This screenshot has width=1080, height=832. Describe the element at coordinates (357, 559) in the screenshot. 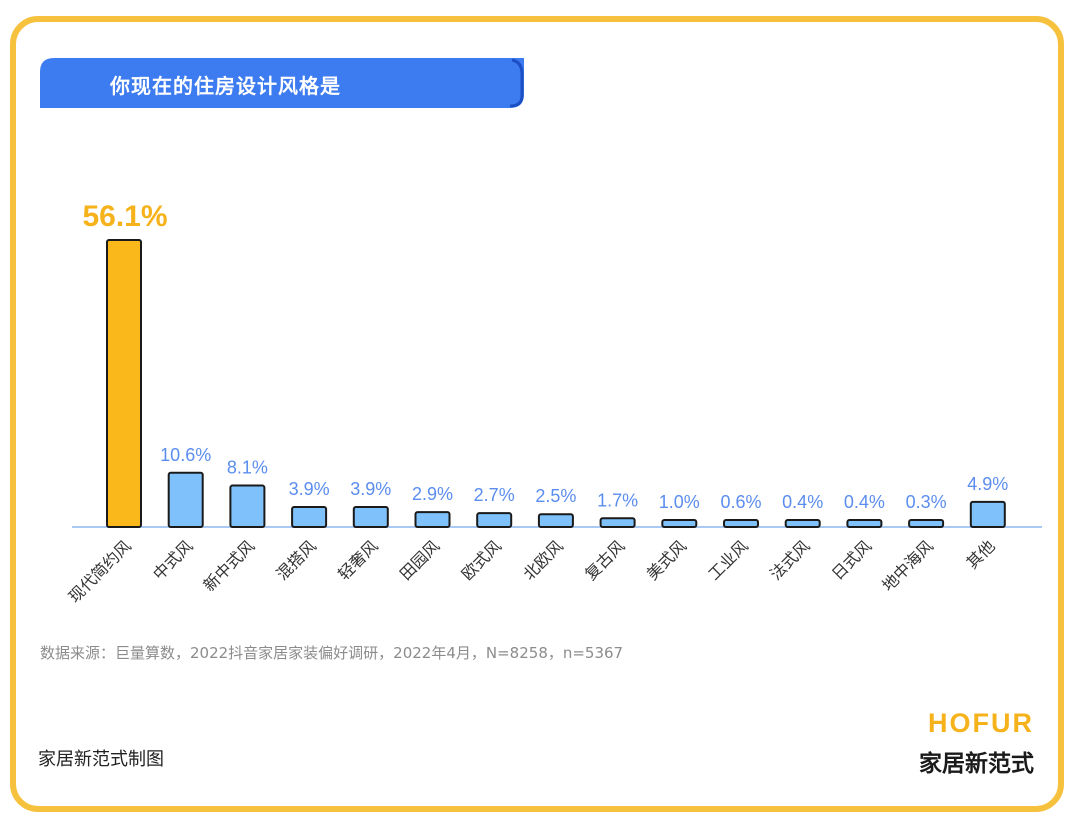

I see `category-label-4: 轻奢风` at that location.